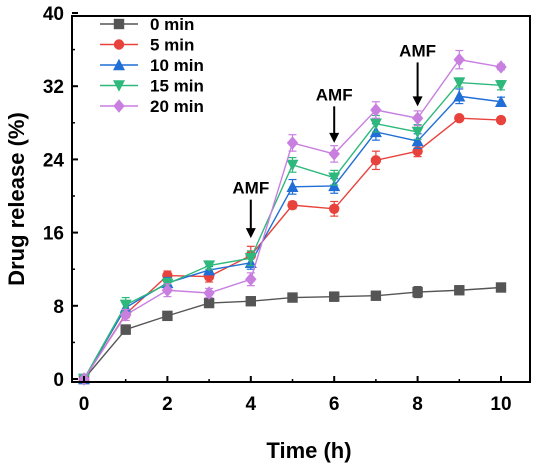  Describe the element at coordinates (177, 106) in the screenshot. I see `legend-label: 20 min` at that location.